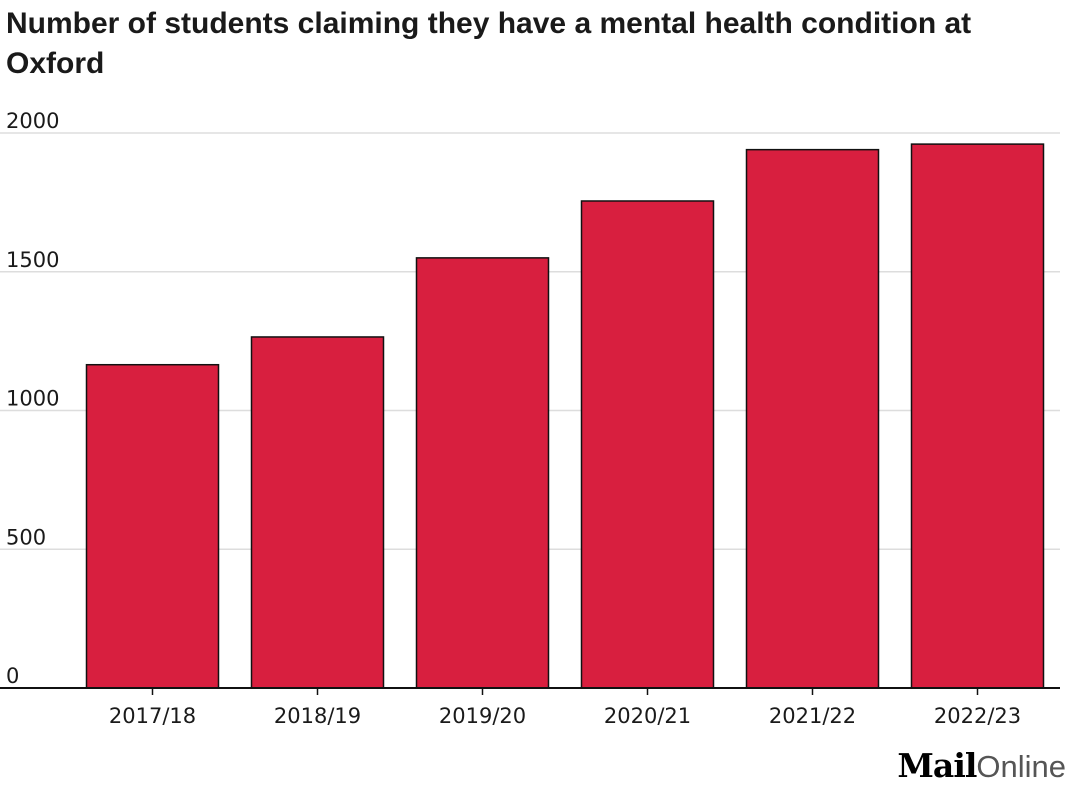 The width and height of the screenshot is (1080, 790). Describe the element at coordinates (812, 716) in the screenshot. I see `x-tick-label: 2021/22` at that location.